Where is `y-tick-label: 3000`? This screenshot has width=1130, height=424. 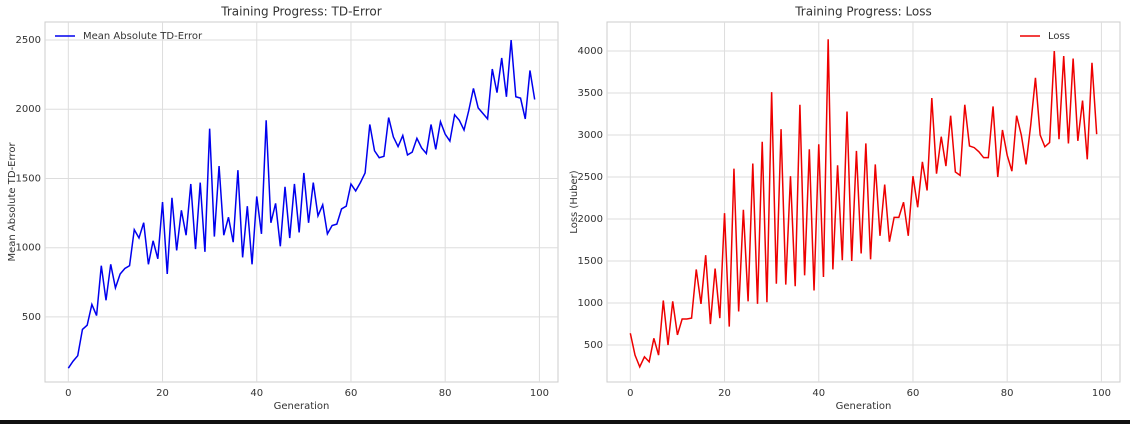 y-tick-label: 3000 is located at coordinates (590, 135).